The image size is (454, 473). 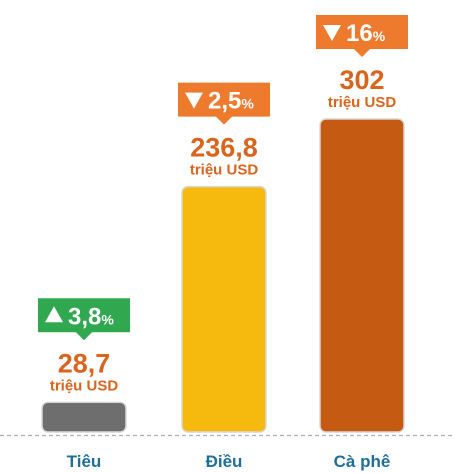 What do you see at coordinates (224, 461) in the screenshot?
I see `category-label-2: Điều` at bounding box center [224, 461].